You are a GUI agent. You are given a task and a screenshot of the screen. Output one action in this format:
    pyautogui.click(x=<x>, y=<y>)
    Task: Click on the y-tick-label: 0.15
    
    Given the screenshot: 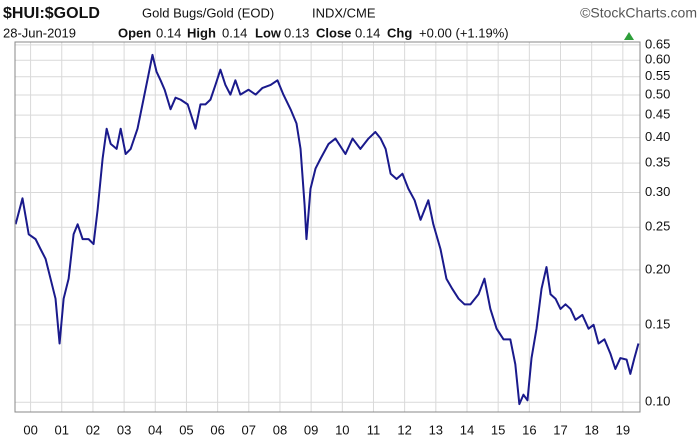 What is the action you would take?
    pyautogui.click(x=657, y=323)
    